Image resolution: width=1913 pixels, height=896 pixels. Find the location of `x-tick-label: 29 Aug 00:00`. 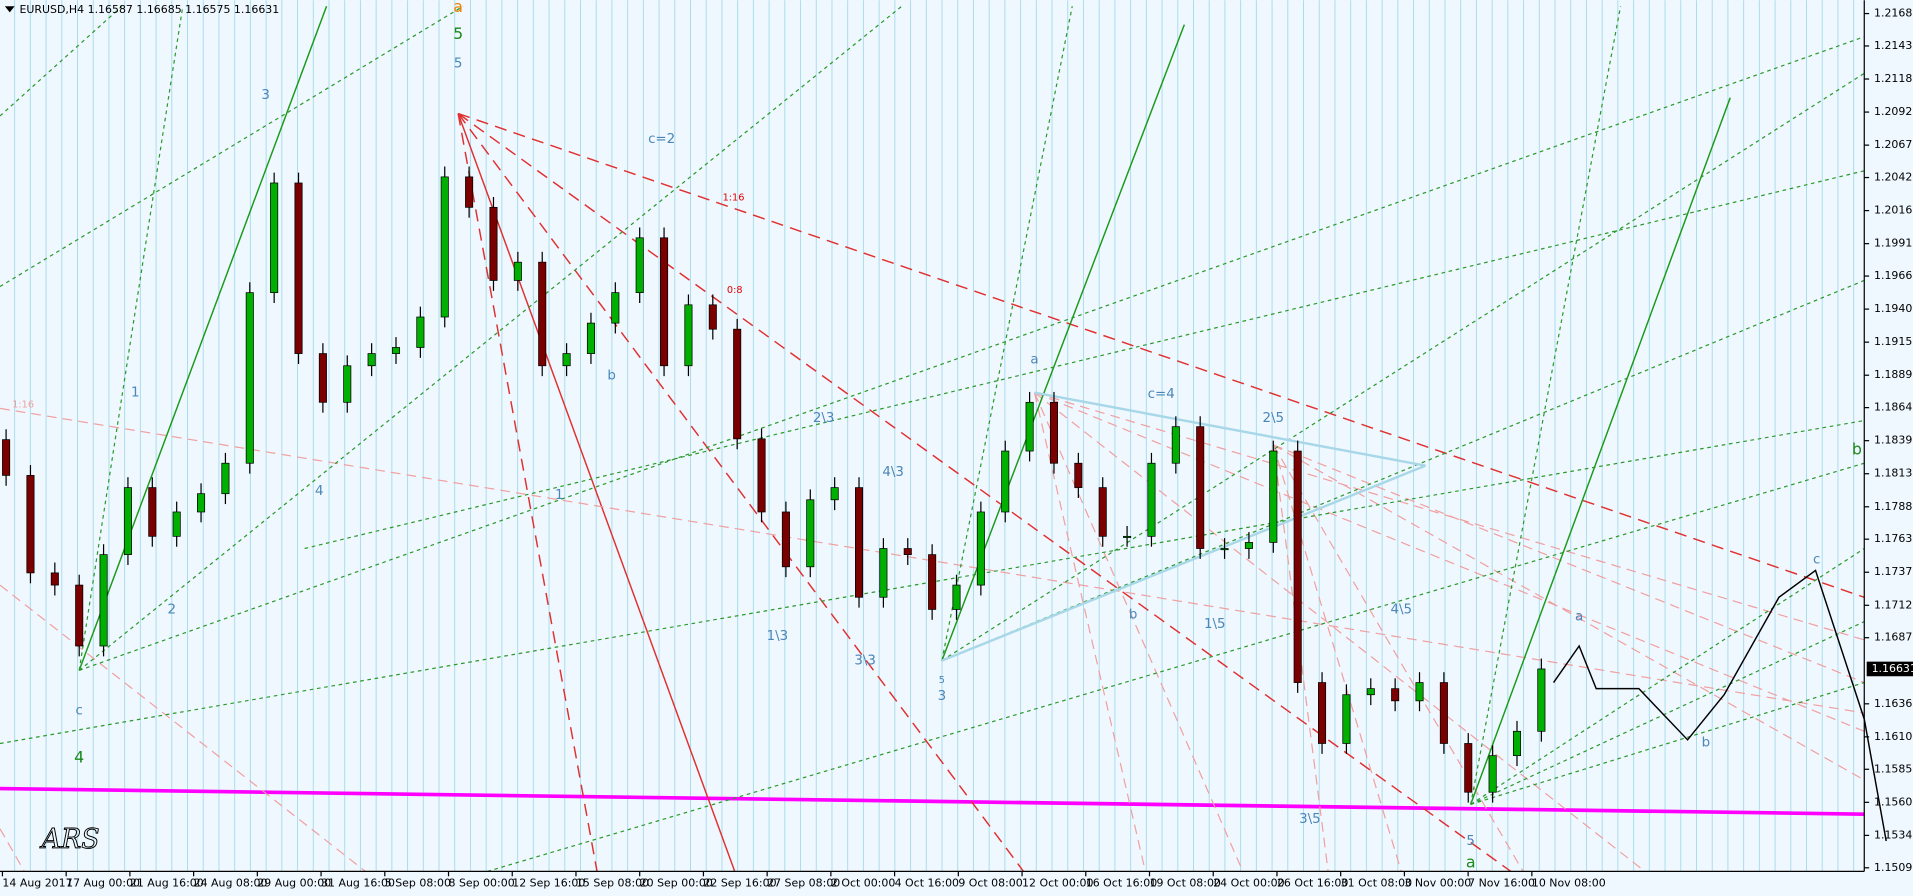

x-tick-label: 29 Aug 00:00 is located at coordinates (294, 883).